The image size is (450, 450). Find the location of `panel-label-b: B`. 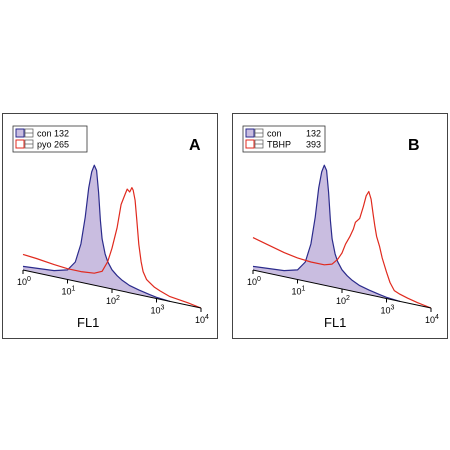

panel-label-b: B is located at coordinates (414, 145).